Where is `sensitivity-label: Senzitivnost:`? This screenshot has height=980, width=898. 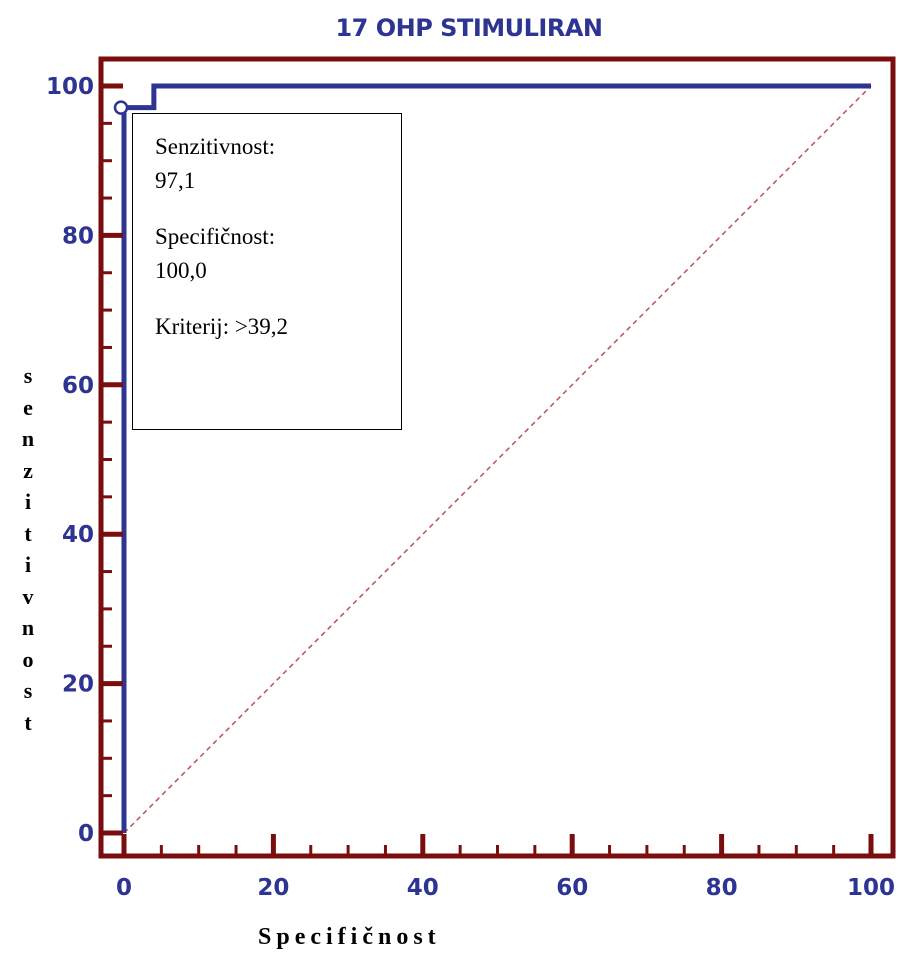
sensitivity-label: Senzitivnost: is located at coordinates (215, 146).